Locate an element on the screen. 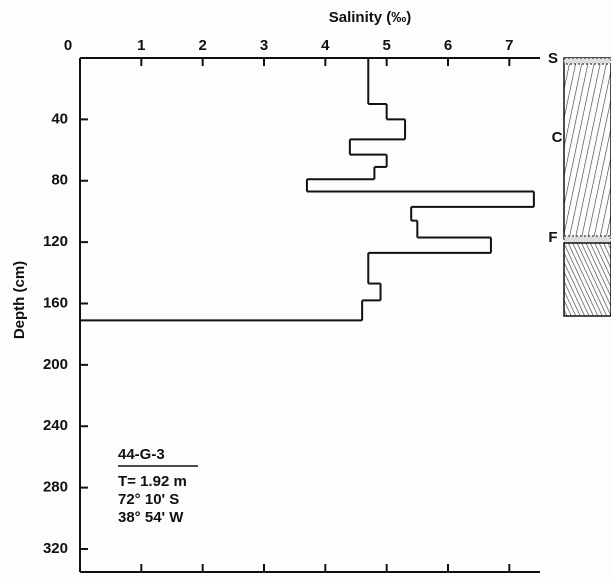 The width and height of the screenshot is (611, 583). y-tick-label: 200 is located at coordinates (55, 364).